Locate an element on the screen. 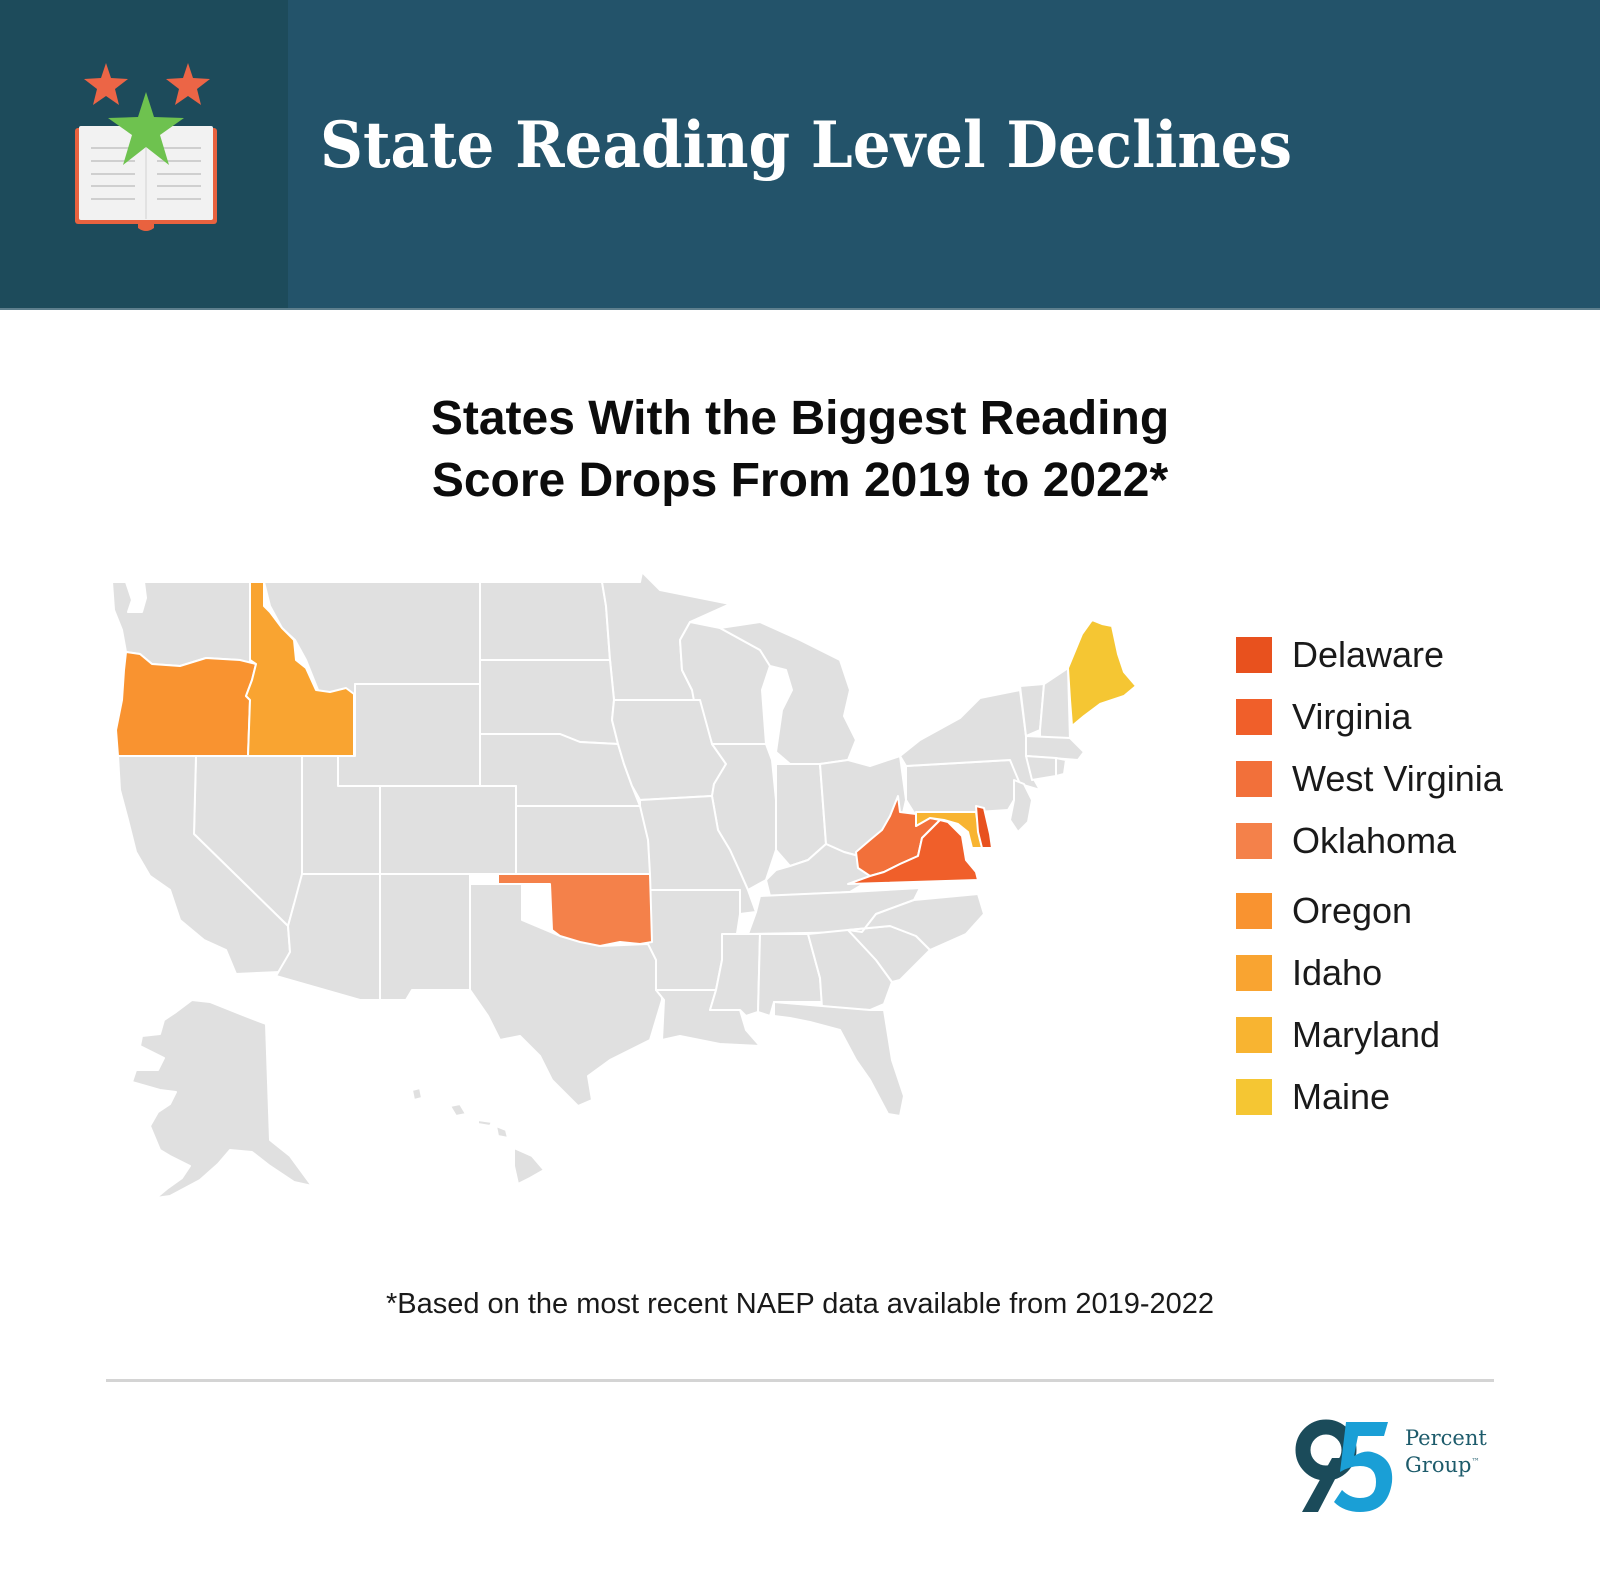 This screenshot has height=1569, width=1600. legend-item-west-virginia: West Virginia is located at coordinates (1369, 779).